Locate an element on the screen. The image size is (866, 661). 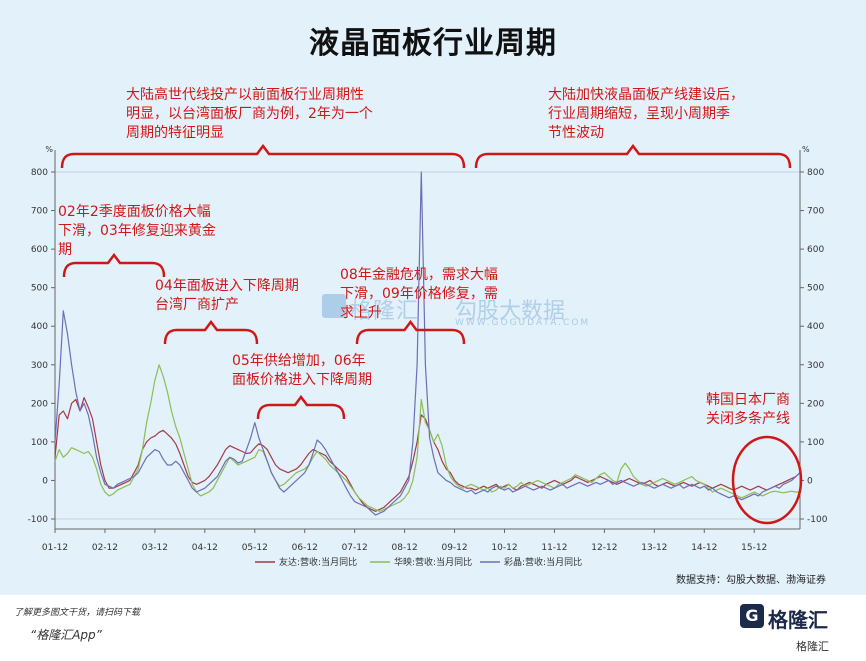
x-tick-label: 03-12 is located at coordinates (155, 548).